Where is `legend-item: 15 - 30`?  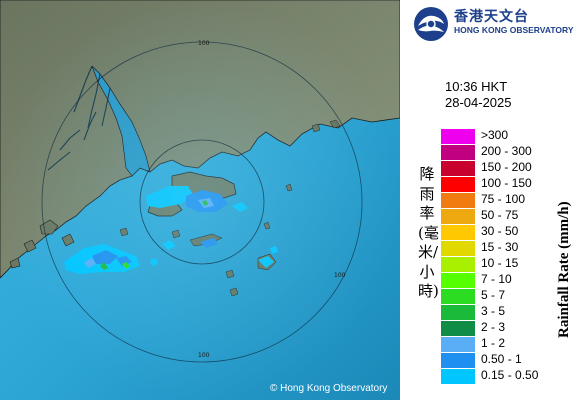
legend-item: 15 - 30 is located at coordinates (503, 248).